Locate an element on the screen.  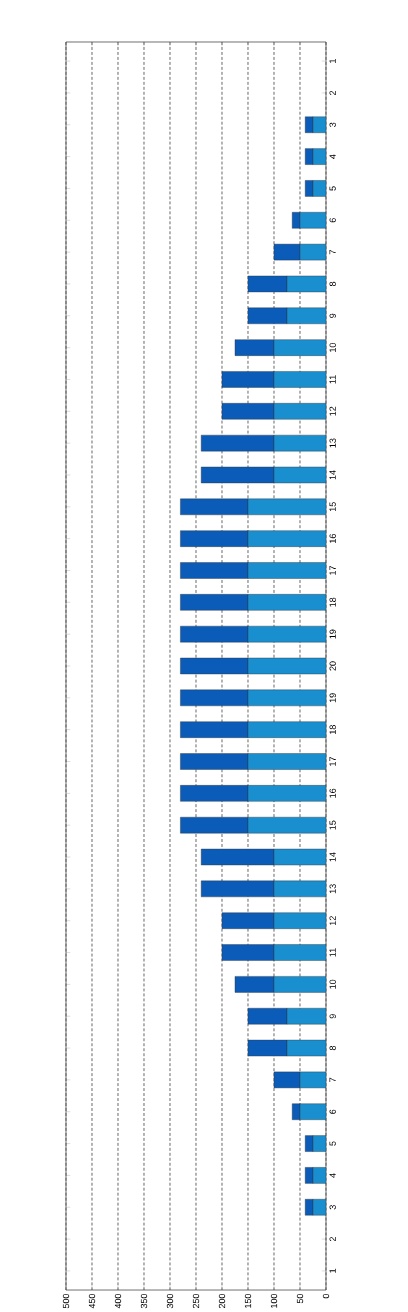
x-tick-label: 150 is located at coordinates (248, 1300).